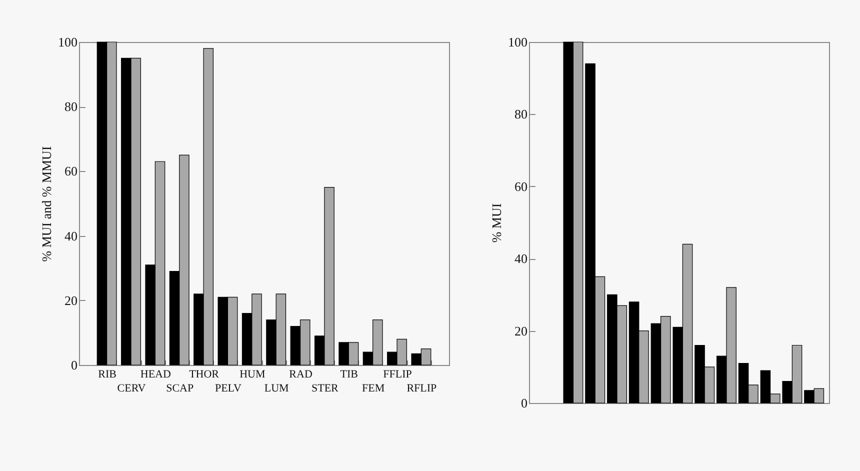 The image size is (860, 471). Describe the element at coordinates (155, 374) in the screenshot. I see `x-tick-label: HEAD` at that location.